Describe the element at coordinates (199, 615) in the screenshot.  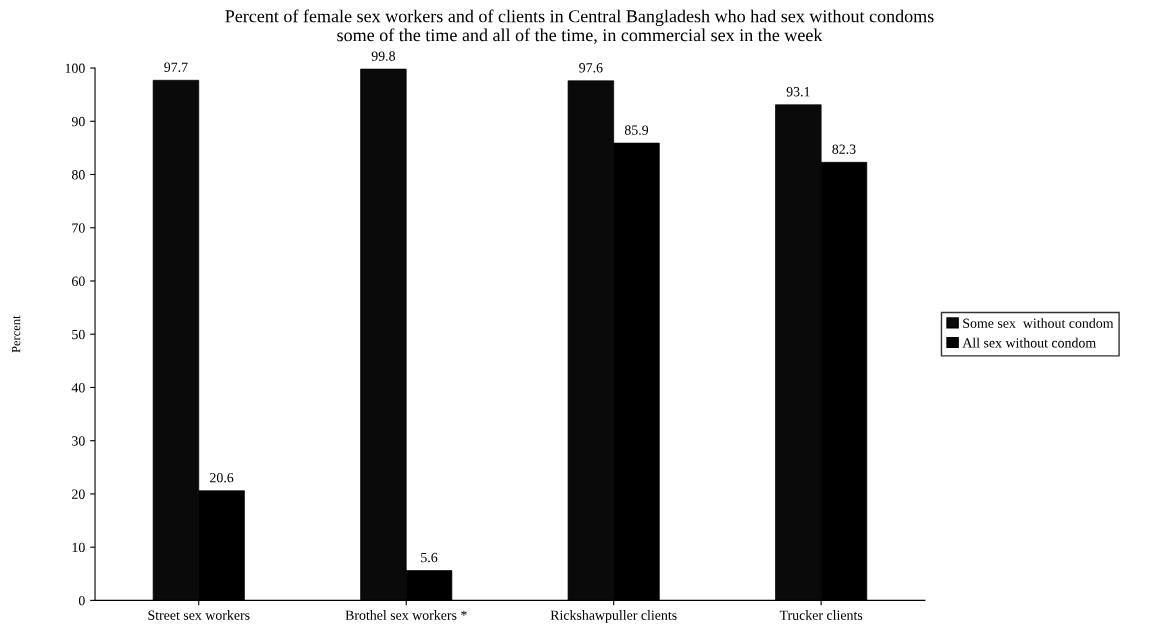
I see `x-tick-label: Street sex workers` at that location.